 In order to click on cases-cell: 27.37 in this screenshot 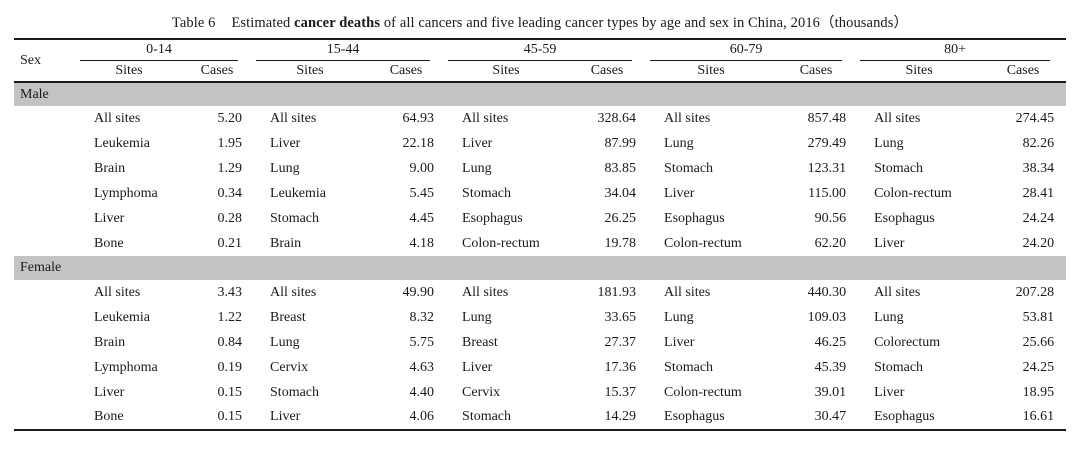, I will do `click(620, 342)`.